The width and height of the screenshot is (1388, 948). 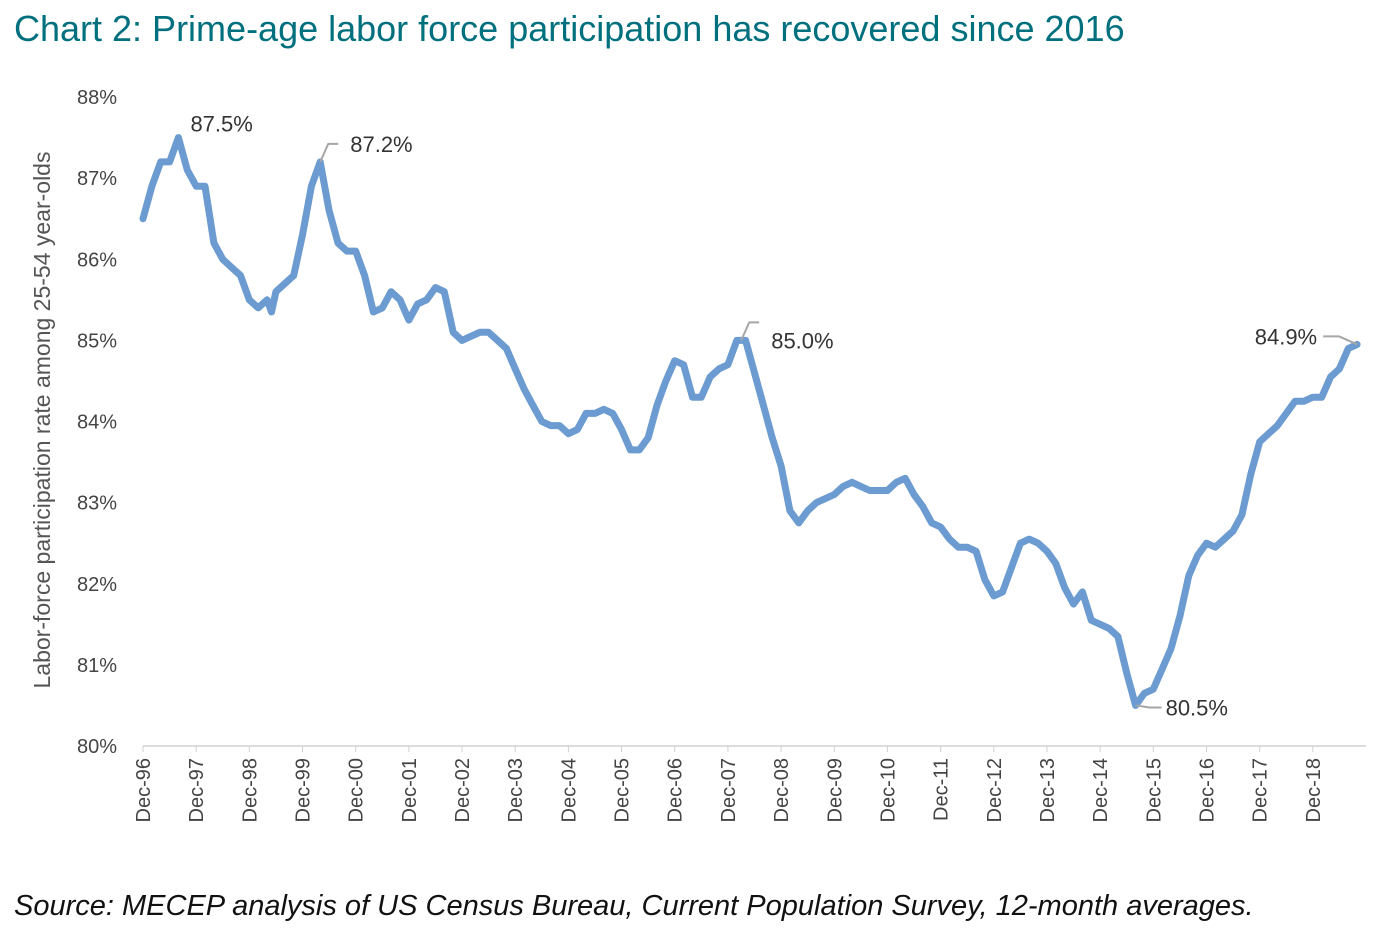 I want to click on x-tick-label: Dec-01, so click(x=410, y=790).